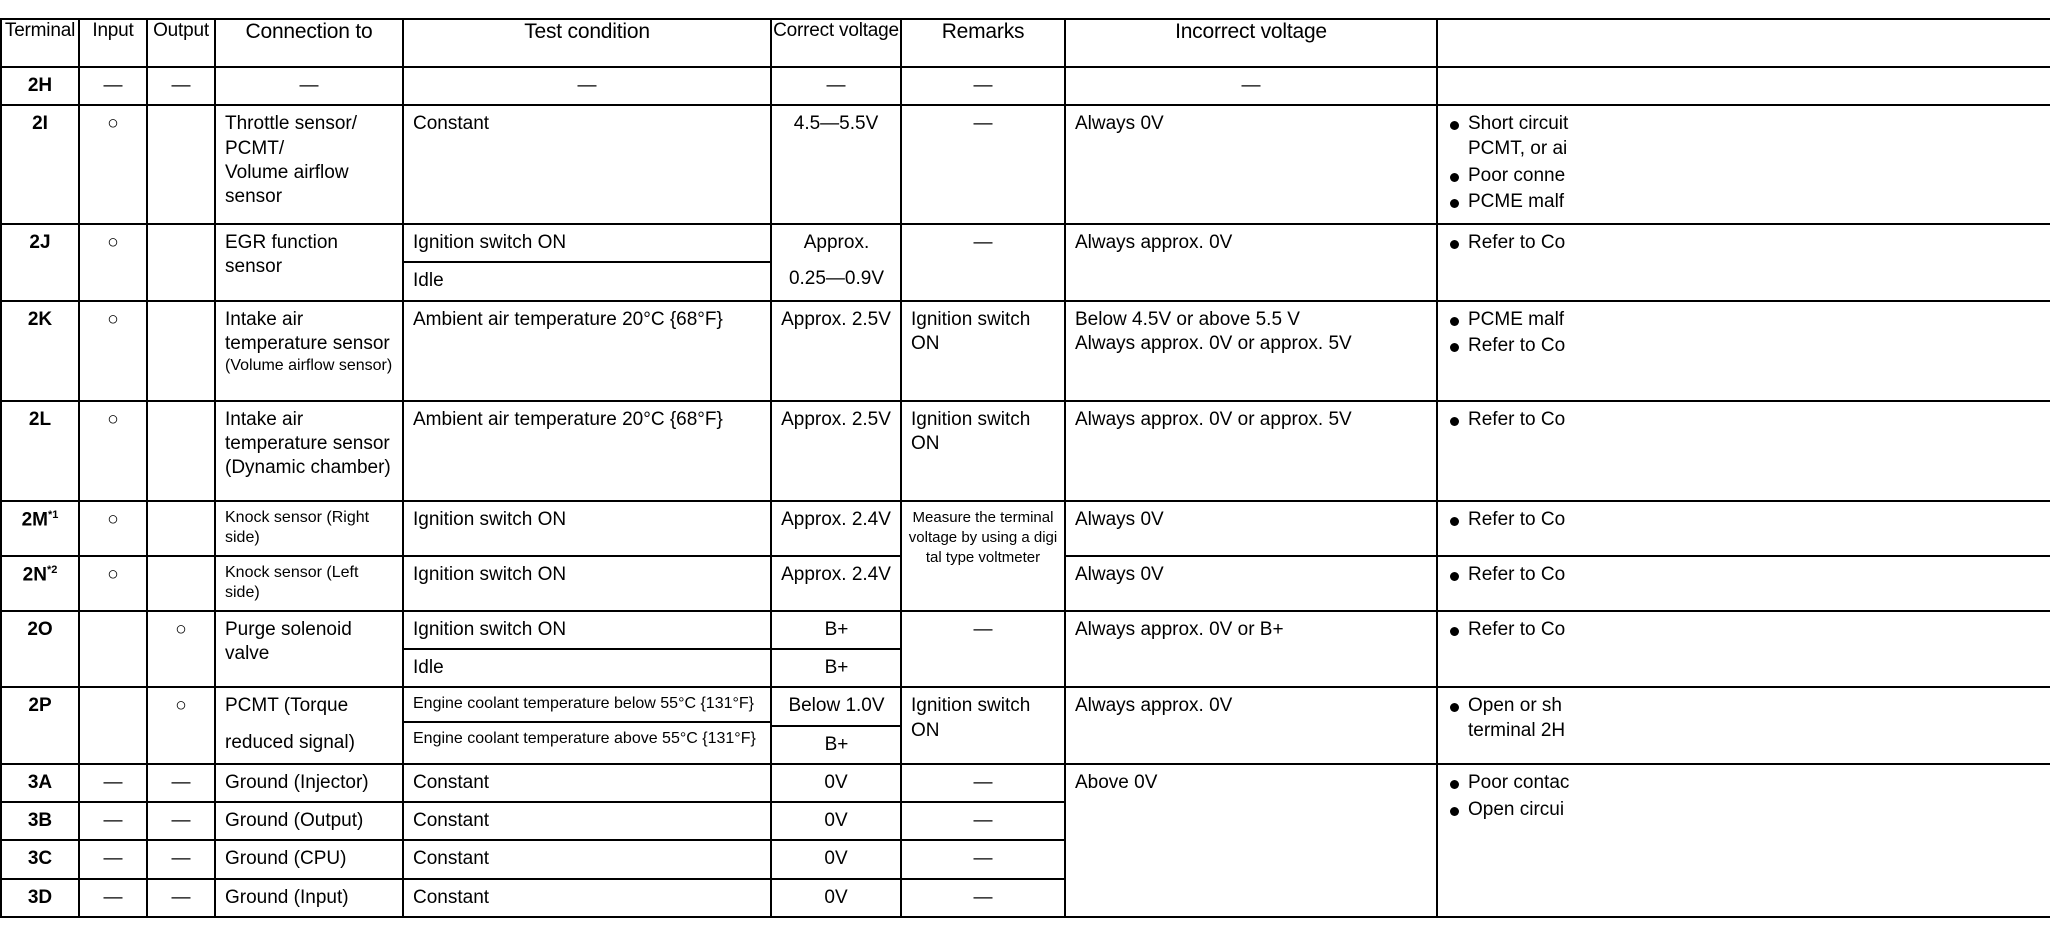 Image resolution: width=2050 pixels, height=946 pixels. Describe the element at coordinates (983, 350) in the screenshot. I see `cell-remarks: Ignition switch ON` at that location.